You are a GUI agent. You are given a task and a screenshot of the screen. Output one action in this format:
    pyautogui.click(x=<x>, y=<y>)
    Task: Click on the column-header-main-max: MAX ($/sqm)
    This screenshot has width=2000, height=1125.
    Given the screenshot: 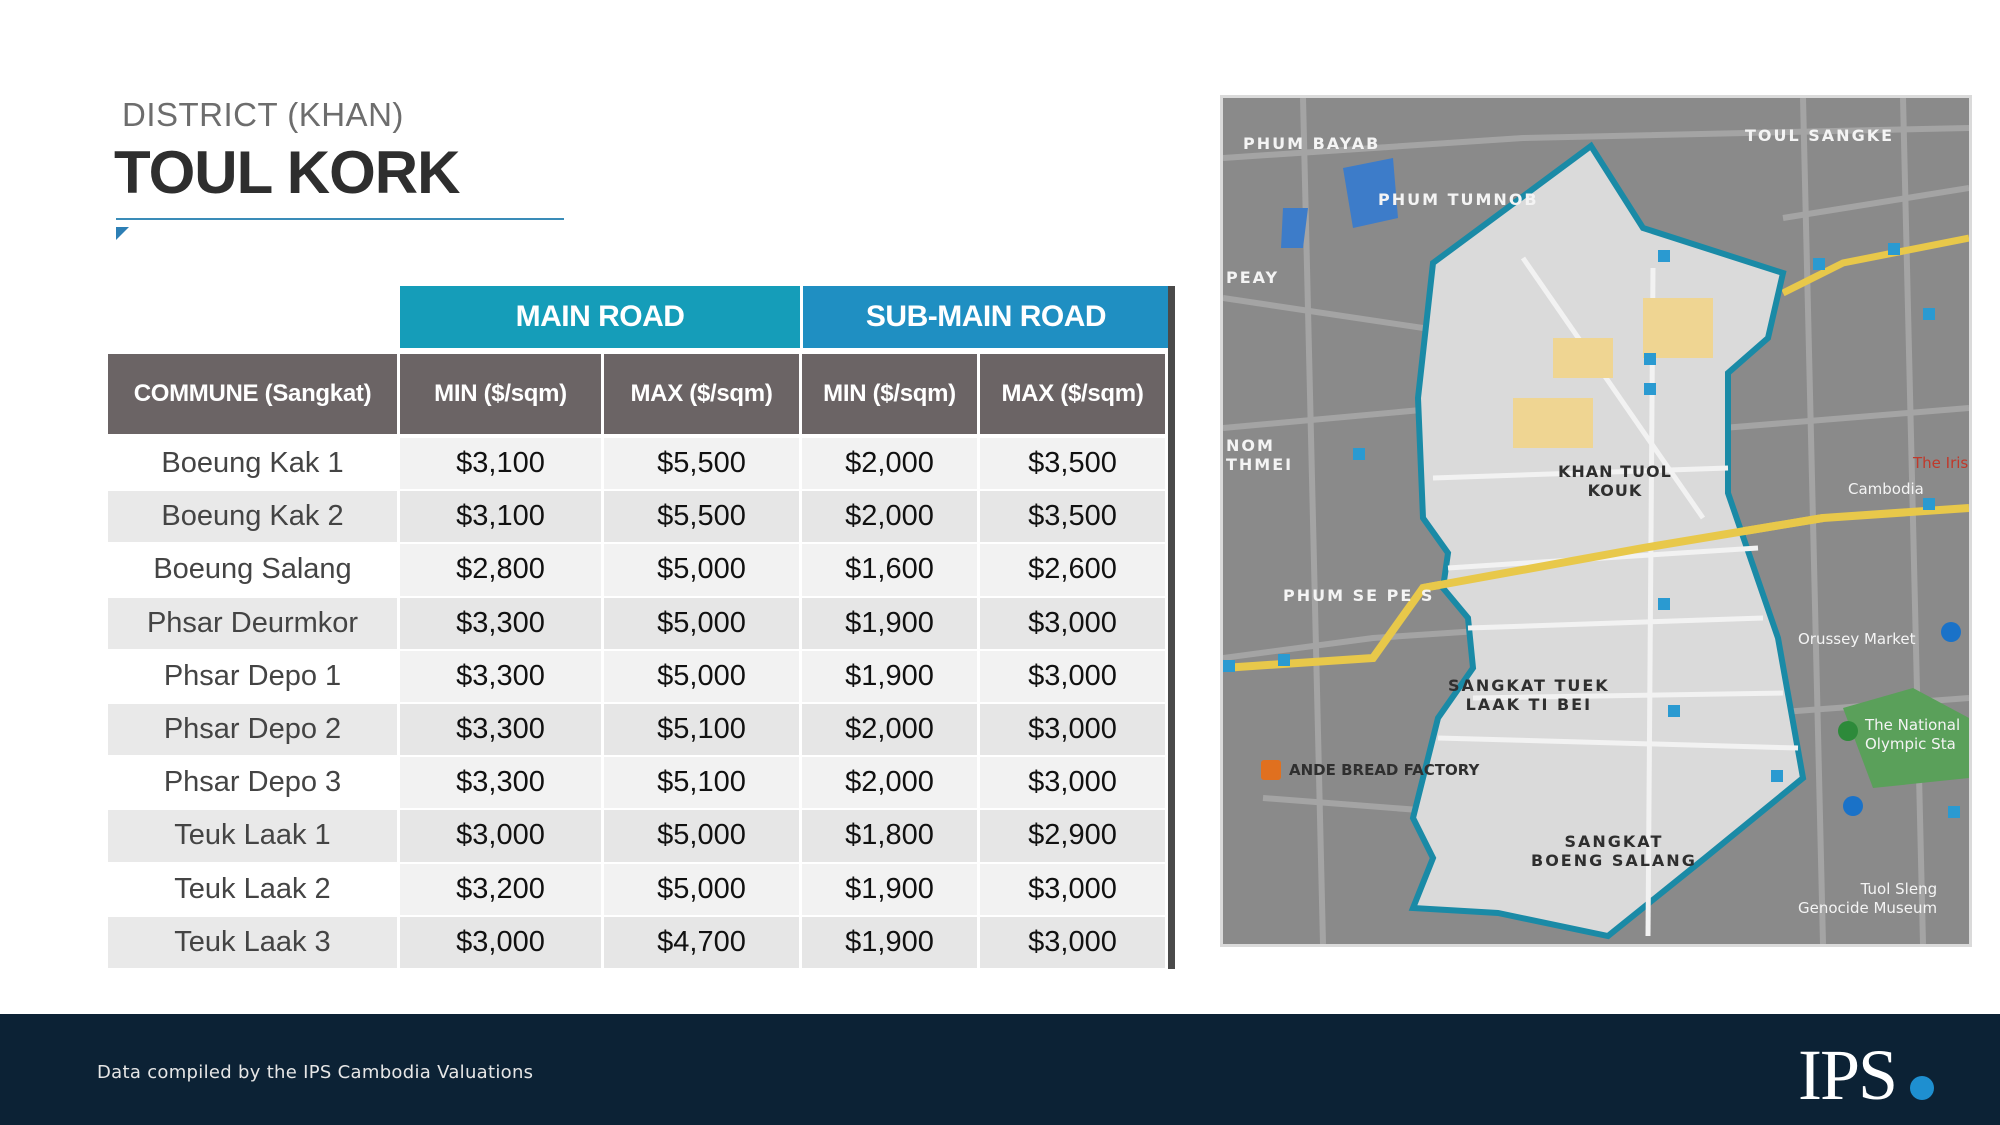 What is the action you would take?
    pyautogui.click(x=703, y=394)
    